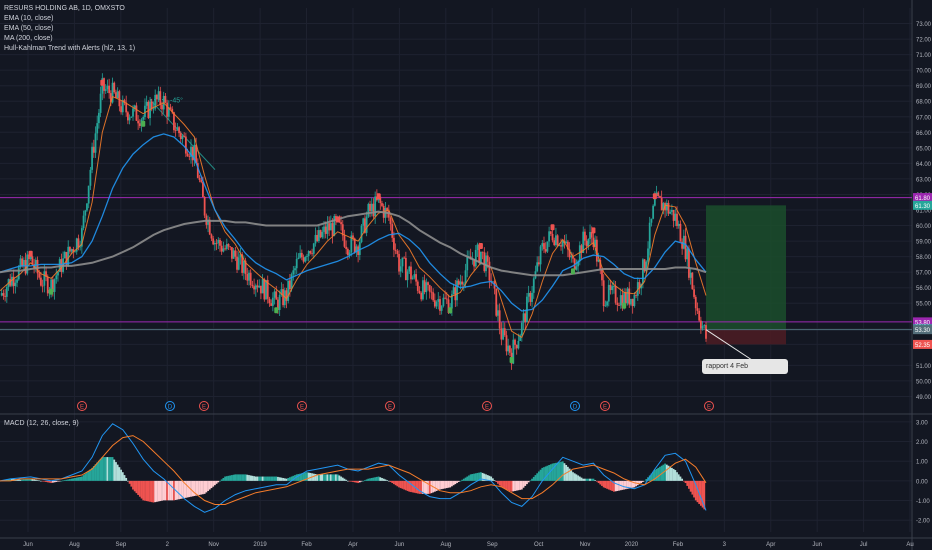 The height and width of the screenshot is (550, 932). What do you see at coordinates (632, 545) in the screenshot?
I see `time-tick-label: 2020` at bounding box center [632, 545].